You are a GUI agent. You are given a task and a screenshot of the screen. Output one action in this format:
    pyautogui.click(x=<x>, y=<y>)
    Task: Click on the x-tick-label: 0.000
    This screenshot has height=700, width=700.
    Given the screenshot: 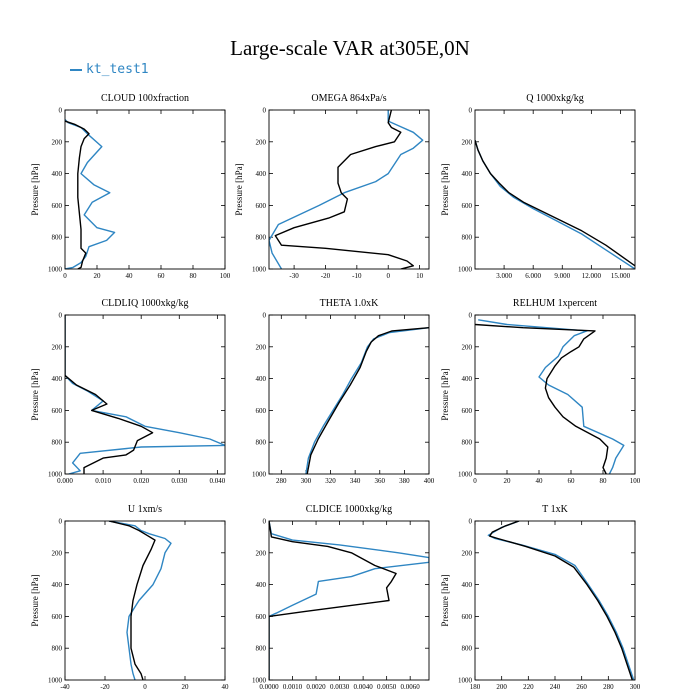 What is the action you would take?
    pyautogui.click(x=65, y=481)
    